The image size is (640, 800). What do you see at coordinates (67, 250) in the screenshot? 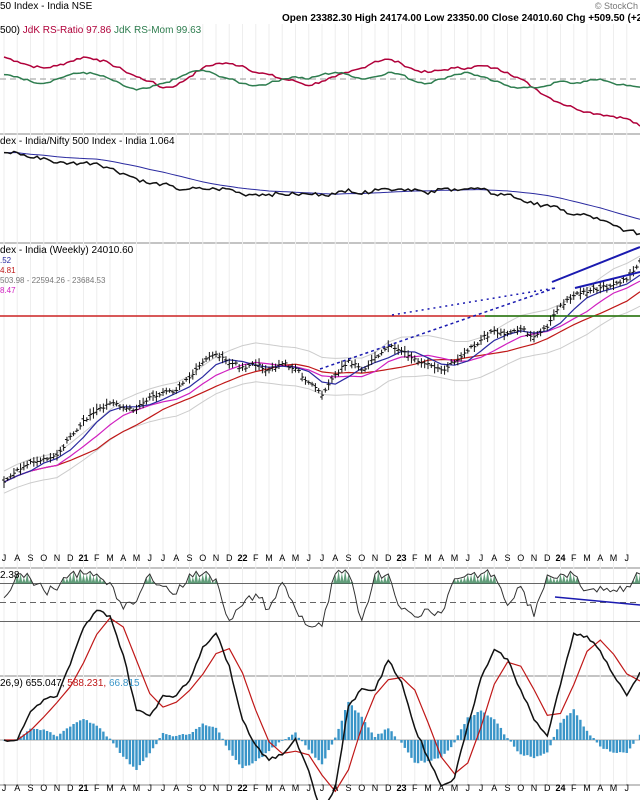
I see `price-panel-label: dex - India (Weekly) 24010.60` at bounding box center [67, 250].